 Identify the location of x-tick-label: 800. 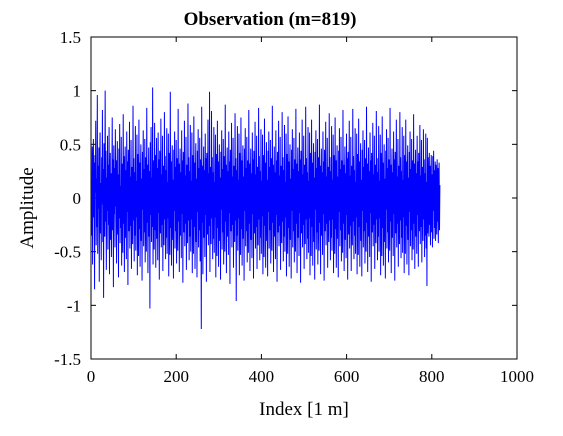
(432, 376).